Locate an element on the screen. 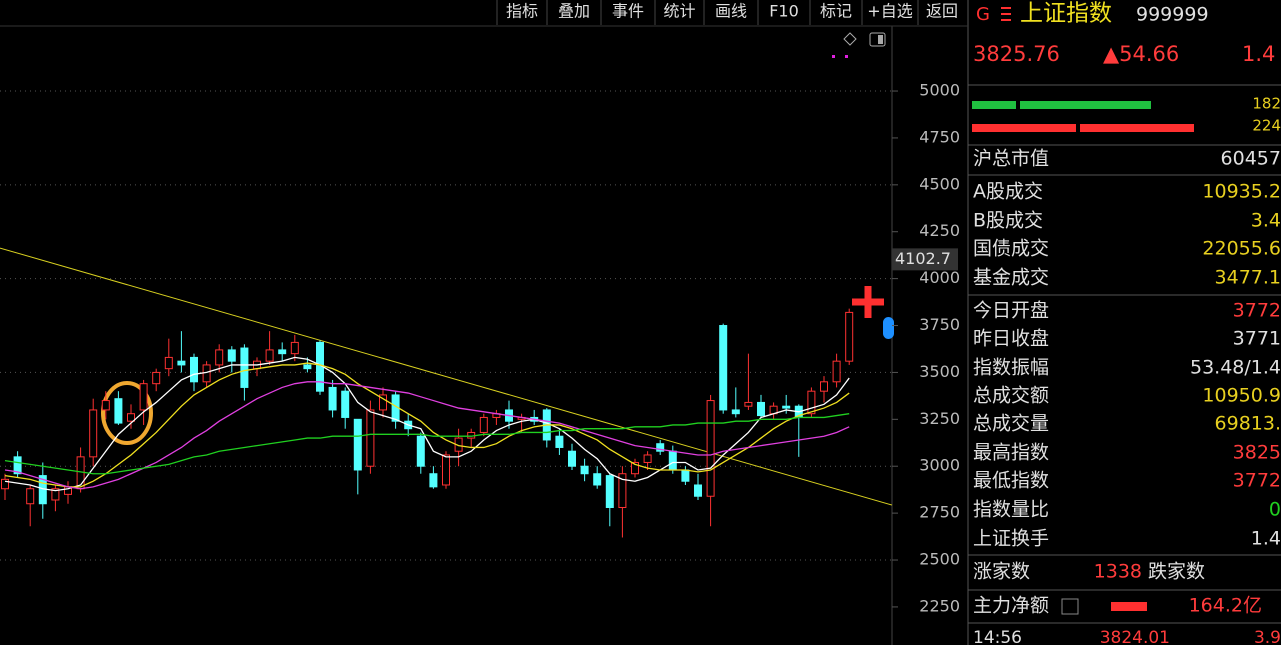 This screenshot has height=645, width=1281. stat-label: 指数量比 is located at coordinates (1011, 510).